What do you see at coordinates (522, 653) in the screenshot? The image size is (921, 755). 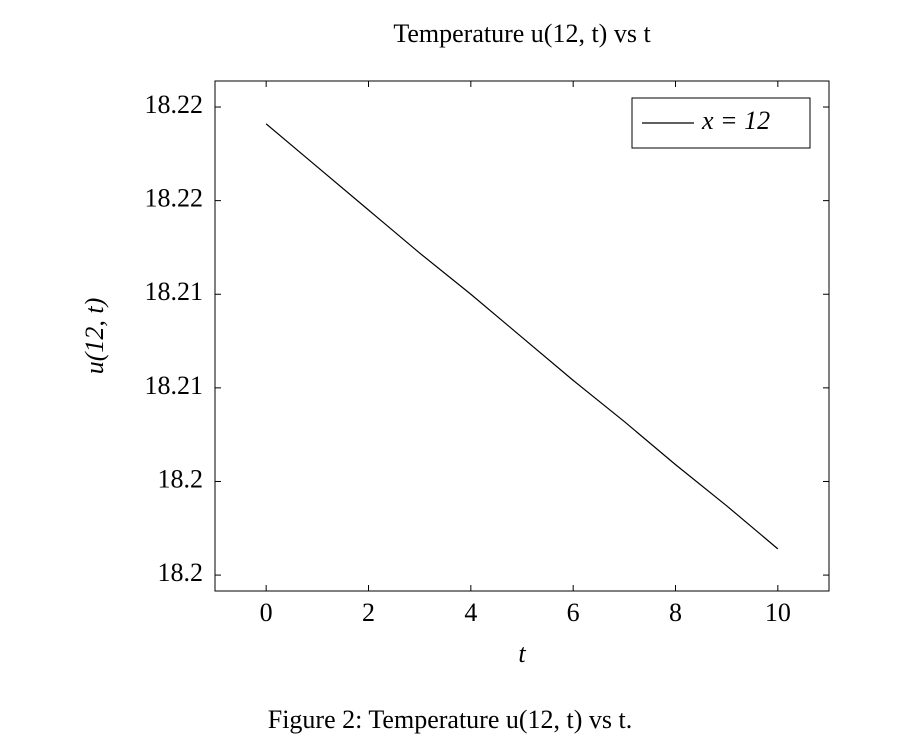 I see `x-axis-label: t` at bounding box center [522, 653].